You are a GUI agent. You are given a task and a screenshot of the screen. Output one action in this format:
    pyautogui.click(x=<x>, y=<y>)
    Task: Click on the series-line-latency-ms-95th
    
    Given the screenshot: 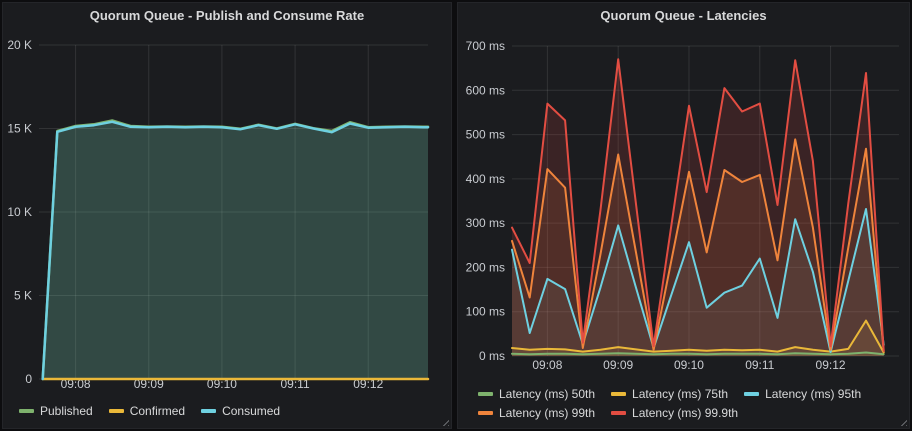 What is the action you would take?
    pyautogui.click(x=698, y=280)
    